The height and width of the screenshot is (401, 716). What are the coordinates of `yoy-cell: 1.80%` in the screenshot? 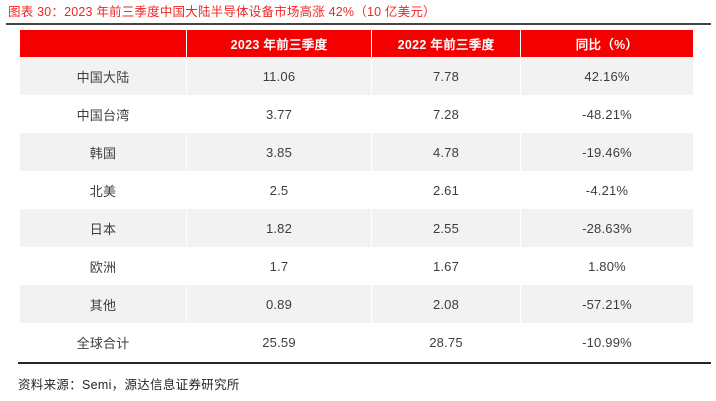 It's located at (606, 266).